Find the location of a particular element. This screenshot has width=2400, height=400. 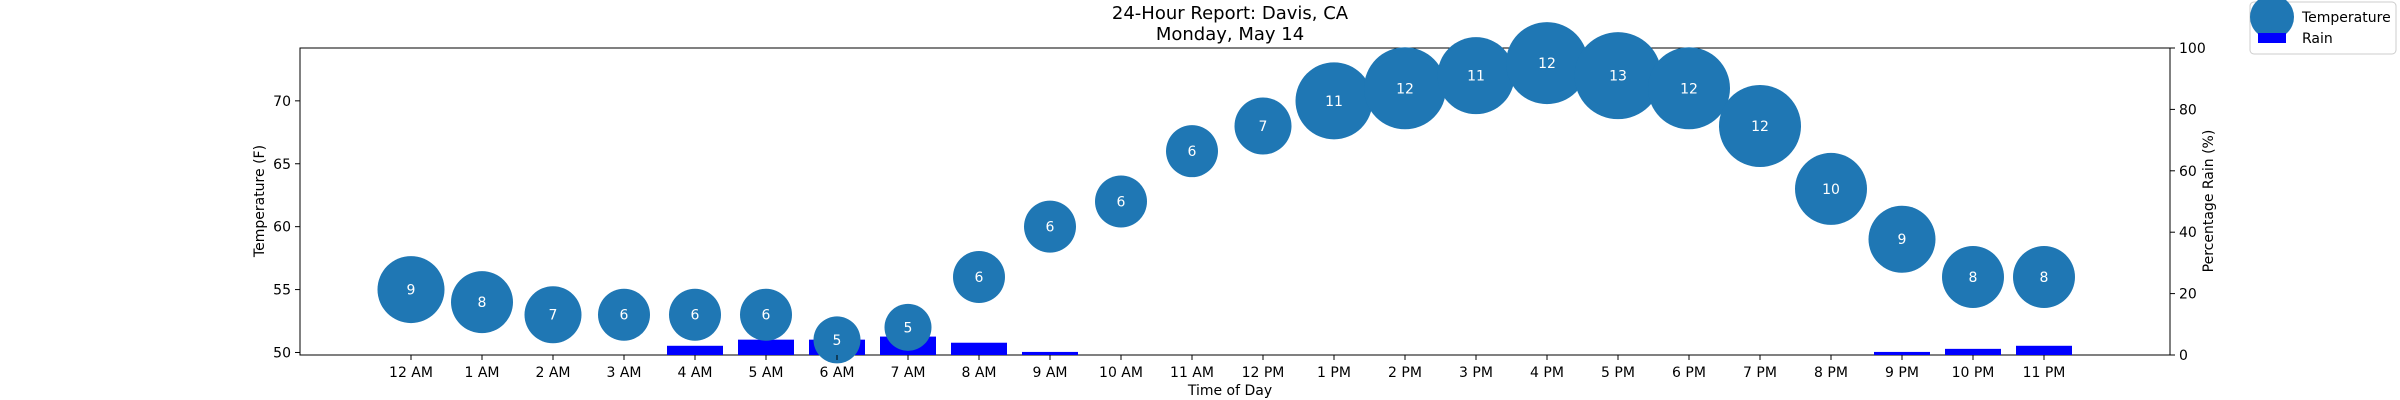

x-tick-label: 9 PM is located at coordinates (1902, 373).